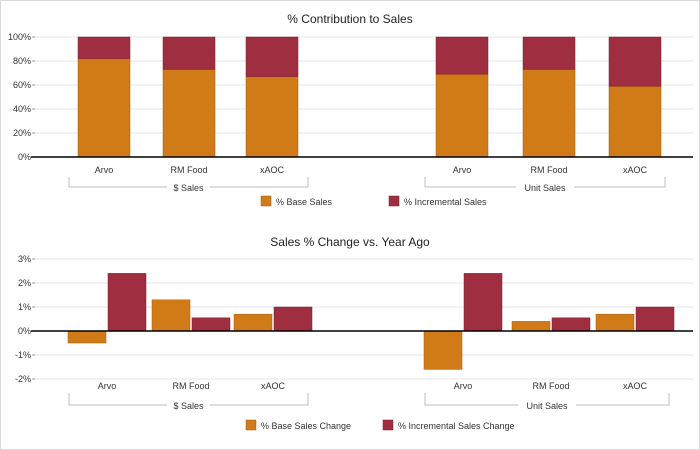 This screenshot has height=450, width=700. I want to click on y-tick-label: 20%, so click(22, 133).